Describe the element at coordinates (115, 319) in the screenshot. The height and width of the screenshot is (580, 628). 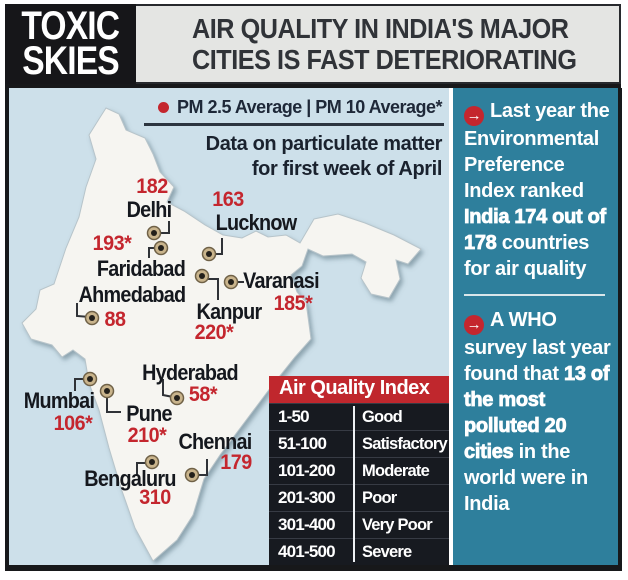
I see `city-pm-value: 88` at that location.